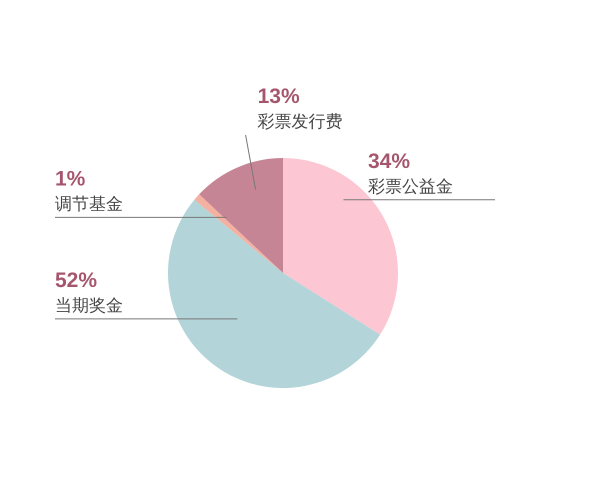  I want to click on slice-label: 彩票公益金, so click(410, 186).